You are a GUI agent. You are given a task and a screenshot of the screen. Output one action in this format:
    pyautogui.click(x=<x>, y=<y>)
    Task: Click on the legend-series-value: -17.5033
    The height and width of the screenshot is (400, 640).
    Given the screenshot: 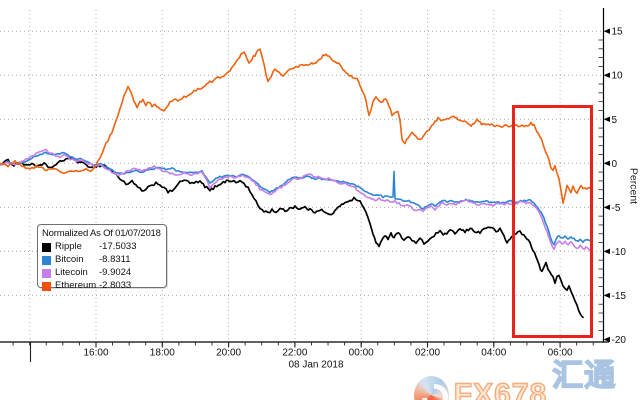 What is the action you would take?
    pyautogui.click(x=118, y=246)
    